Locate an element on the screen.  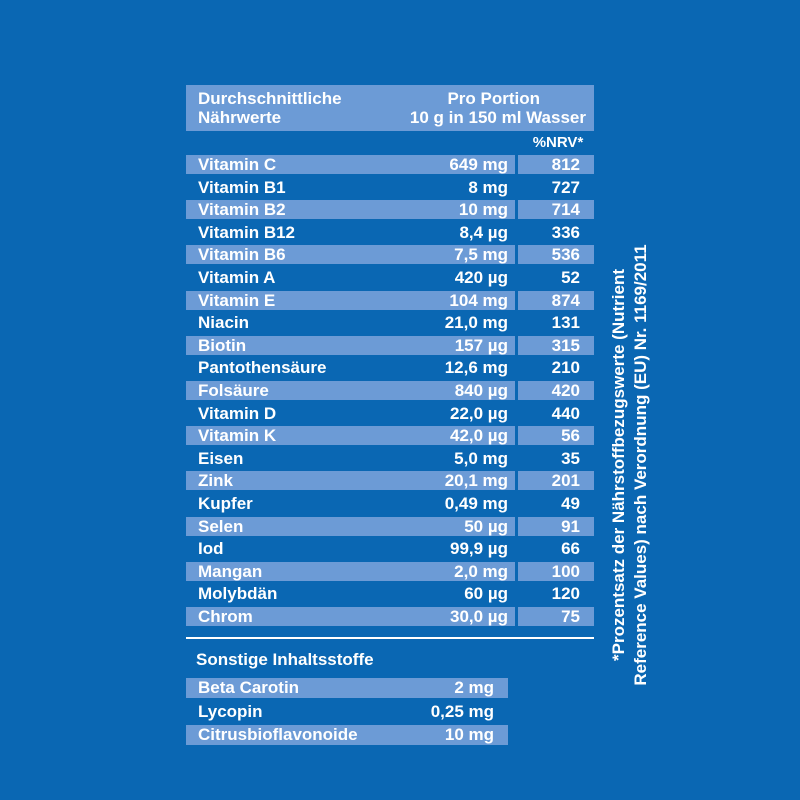
nutrient-nrv: 66 is located at coordinates (570, 549).